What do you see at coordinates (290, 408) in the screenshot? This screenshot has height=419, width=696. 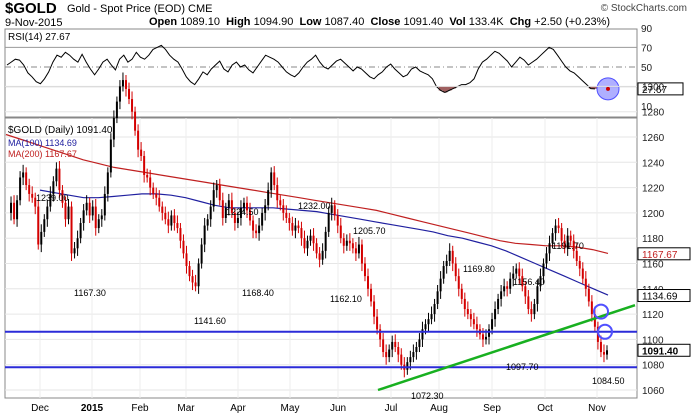 I see `month-tick-label: May` at bounding box center [290, 408].